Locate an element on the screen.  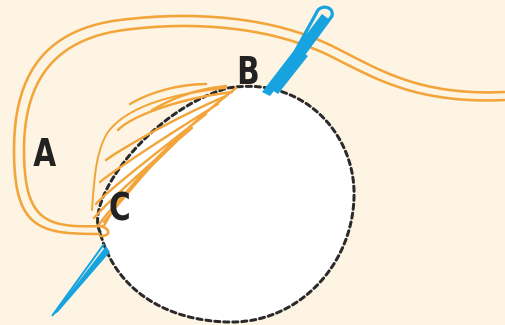
needle-lower-tip is located at coordinates (81, 281).